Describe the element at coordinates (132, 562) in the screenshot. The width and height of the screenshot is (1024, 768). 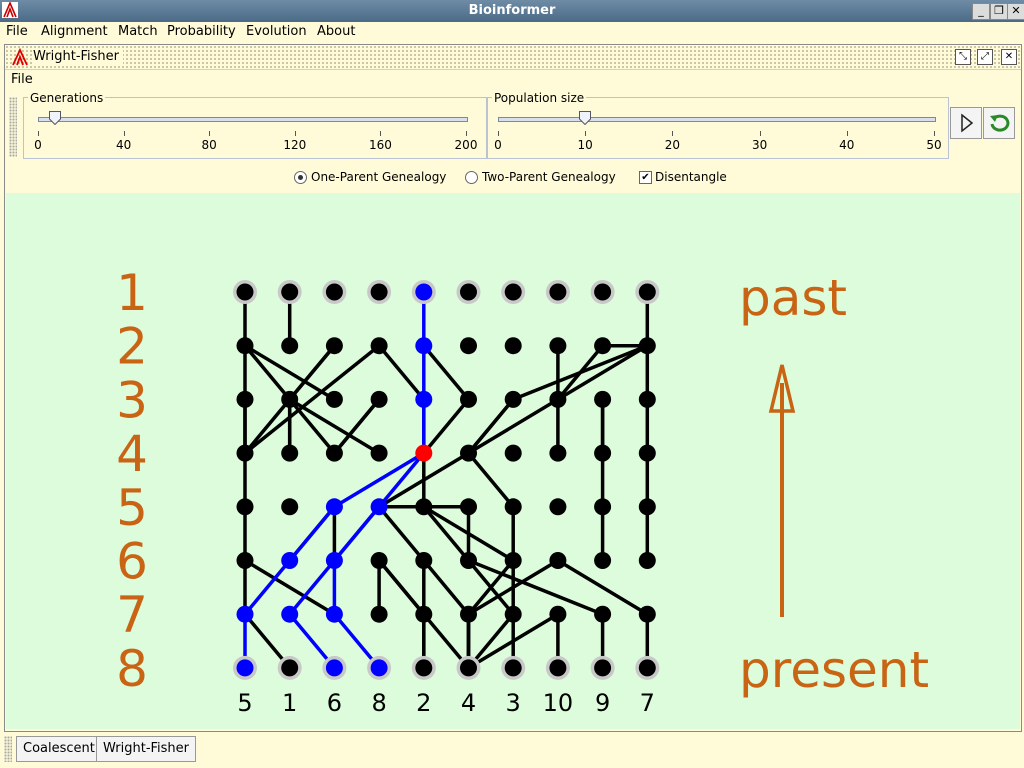
I see `generation-label: 6` at that location.